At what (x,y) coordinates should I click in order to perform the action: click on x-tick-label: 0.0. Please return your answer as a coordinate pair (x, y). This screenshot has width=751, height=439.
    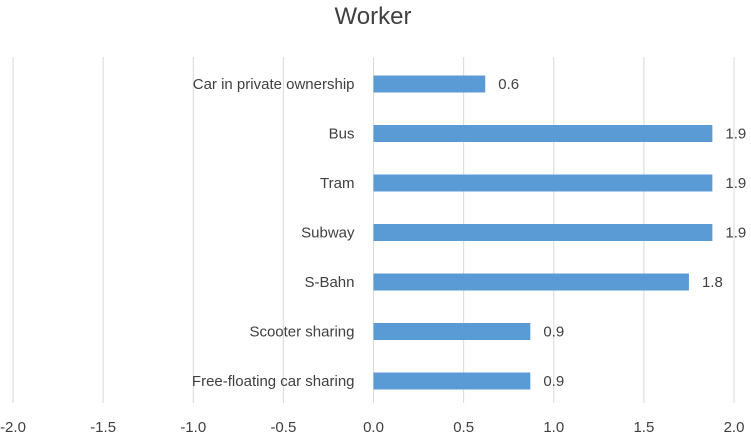
    Looking at the image, I should click on (373, 427).